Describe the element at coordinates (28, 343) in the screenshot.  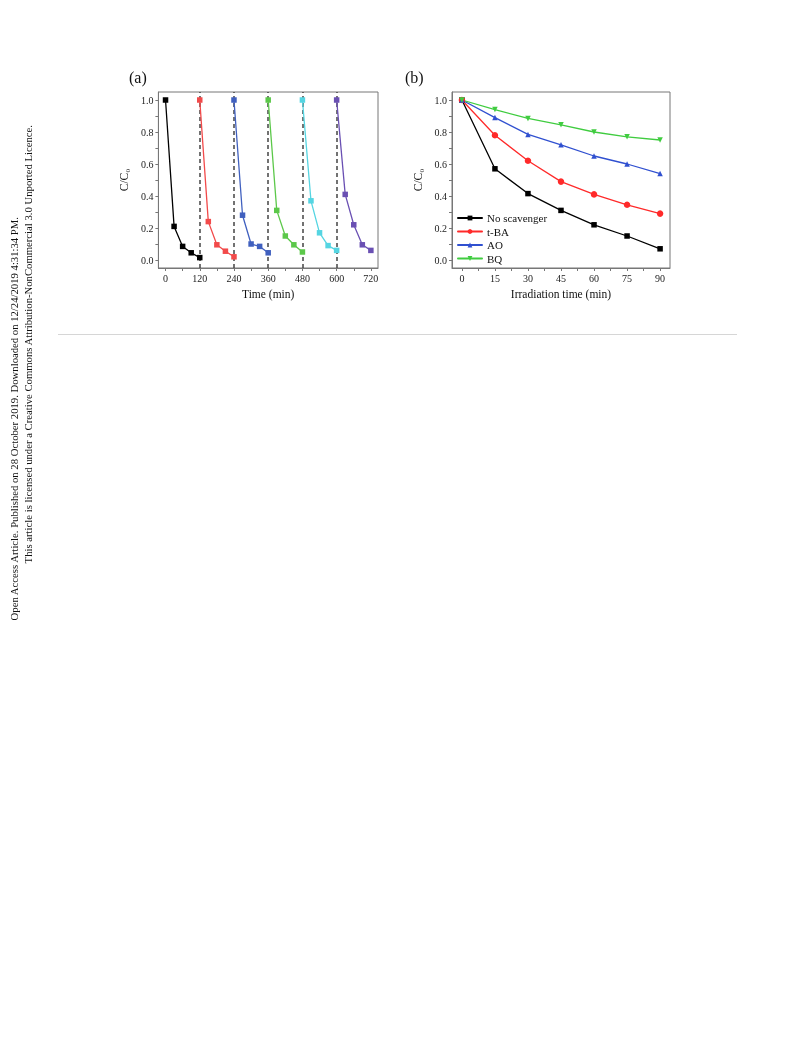
I see `text: This article is licensed under a Creative Commons Attribution-NonCommercial 3.0 Unported Licence.` at that location.